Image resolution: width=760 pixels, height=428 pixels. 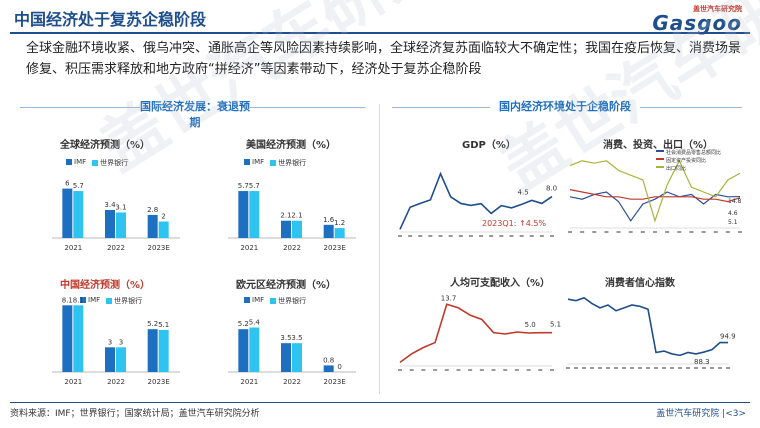 What do you see at coordinates (254, 186) in the screenshot?
I see `bar-label-1-0-1: 5.7` at bounding box center [254, 186].